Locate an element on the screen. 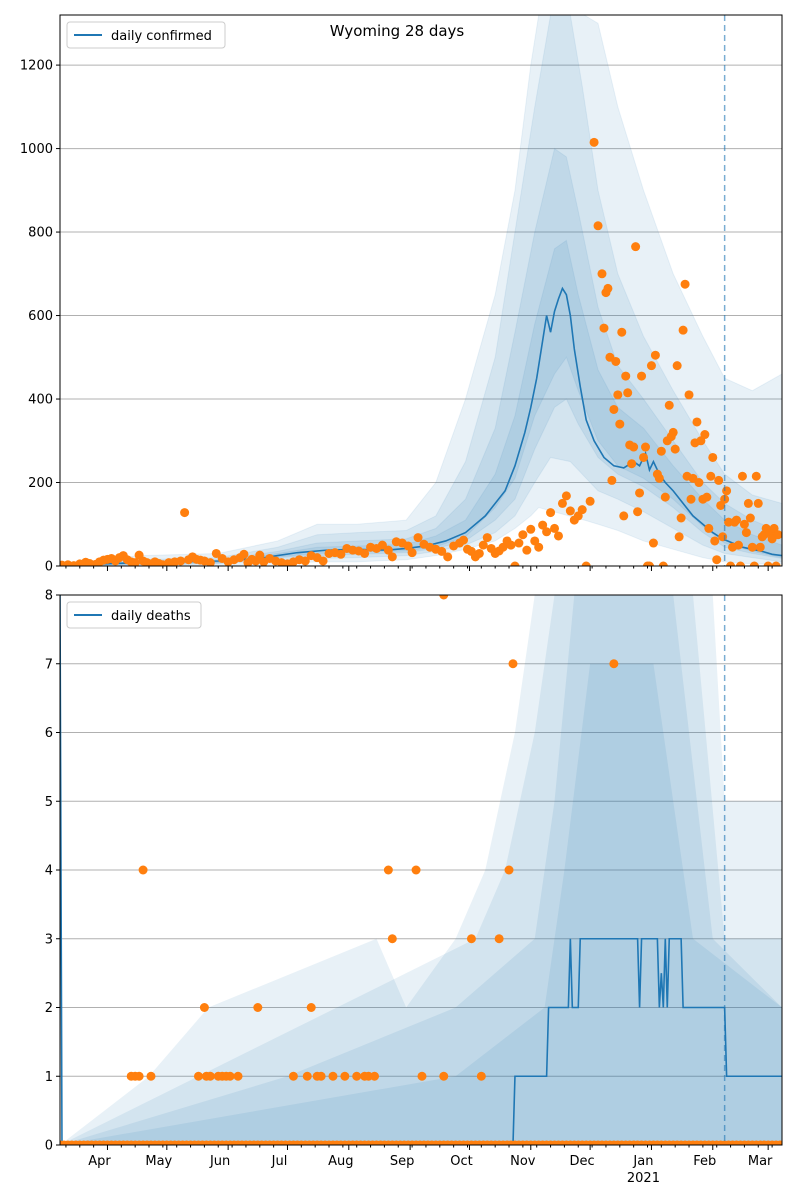 Image resolution: width=800 pixels, height=1200 pixels. x-tick-label: Mar is located at coordinates (760, 1161).